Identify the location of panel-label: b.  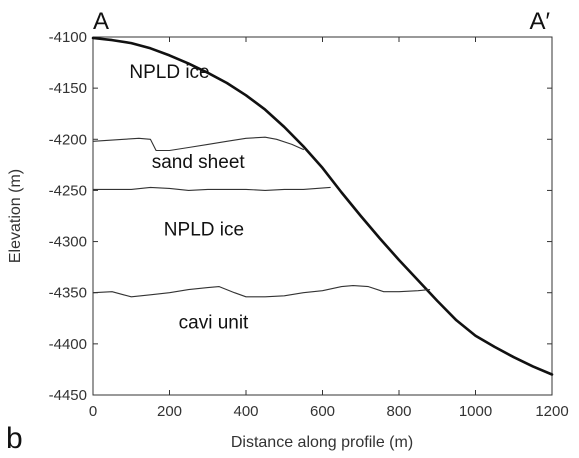
(14, 438).